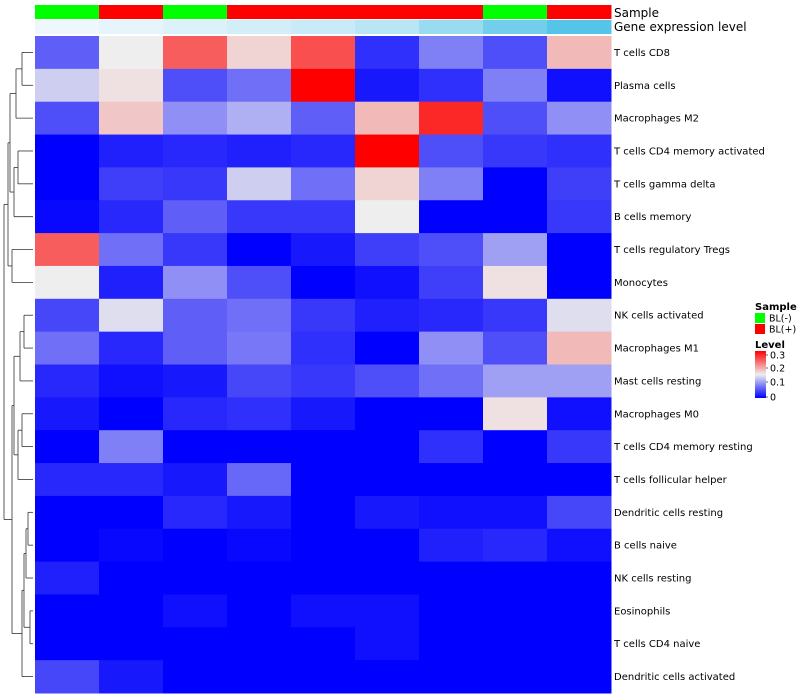 This screenshot has height=700, width=800. I want to click on row-label: T cells gamma delta, so click(664, 184).